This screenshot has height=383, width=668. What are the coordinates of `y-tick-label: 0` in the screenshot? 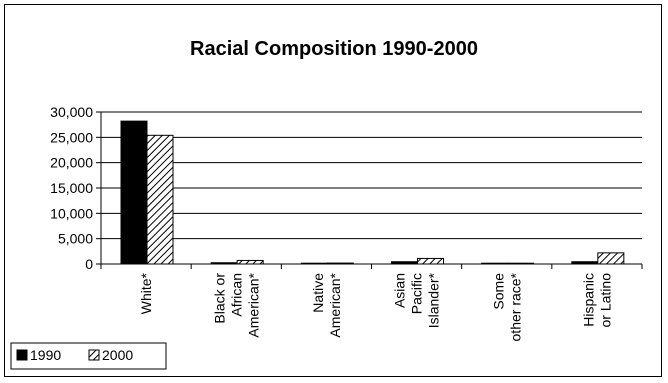 It's located at (89, 264).